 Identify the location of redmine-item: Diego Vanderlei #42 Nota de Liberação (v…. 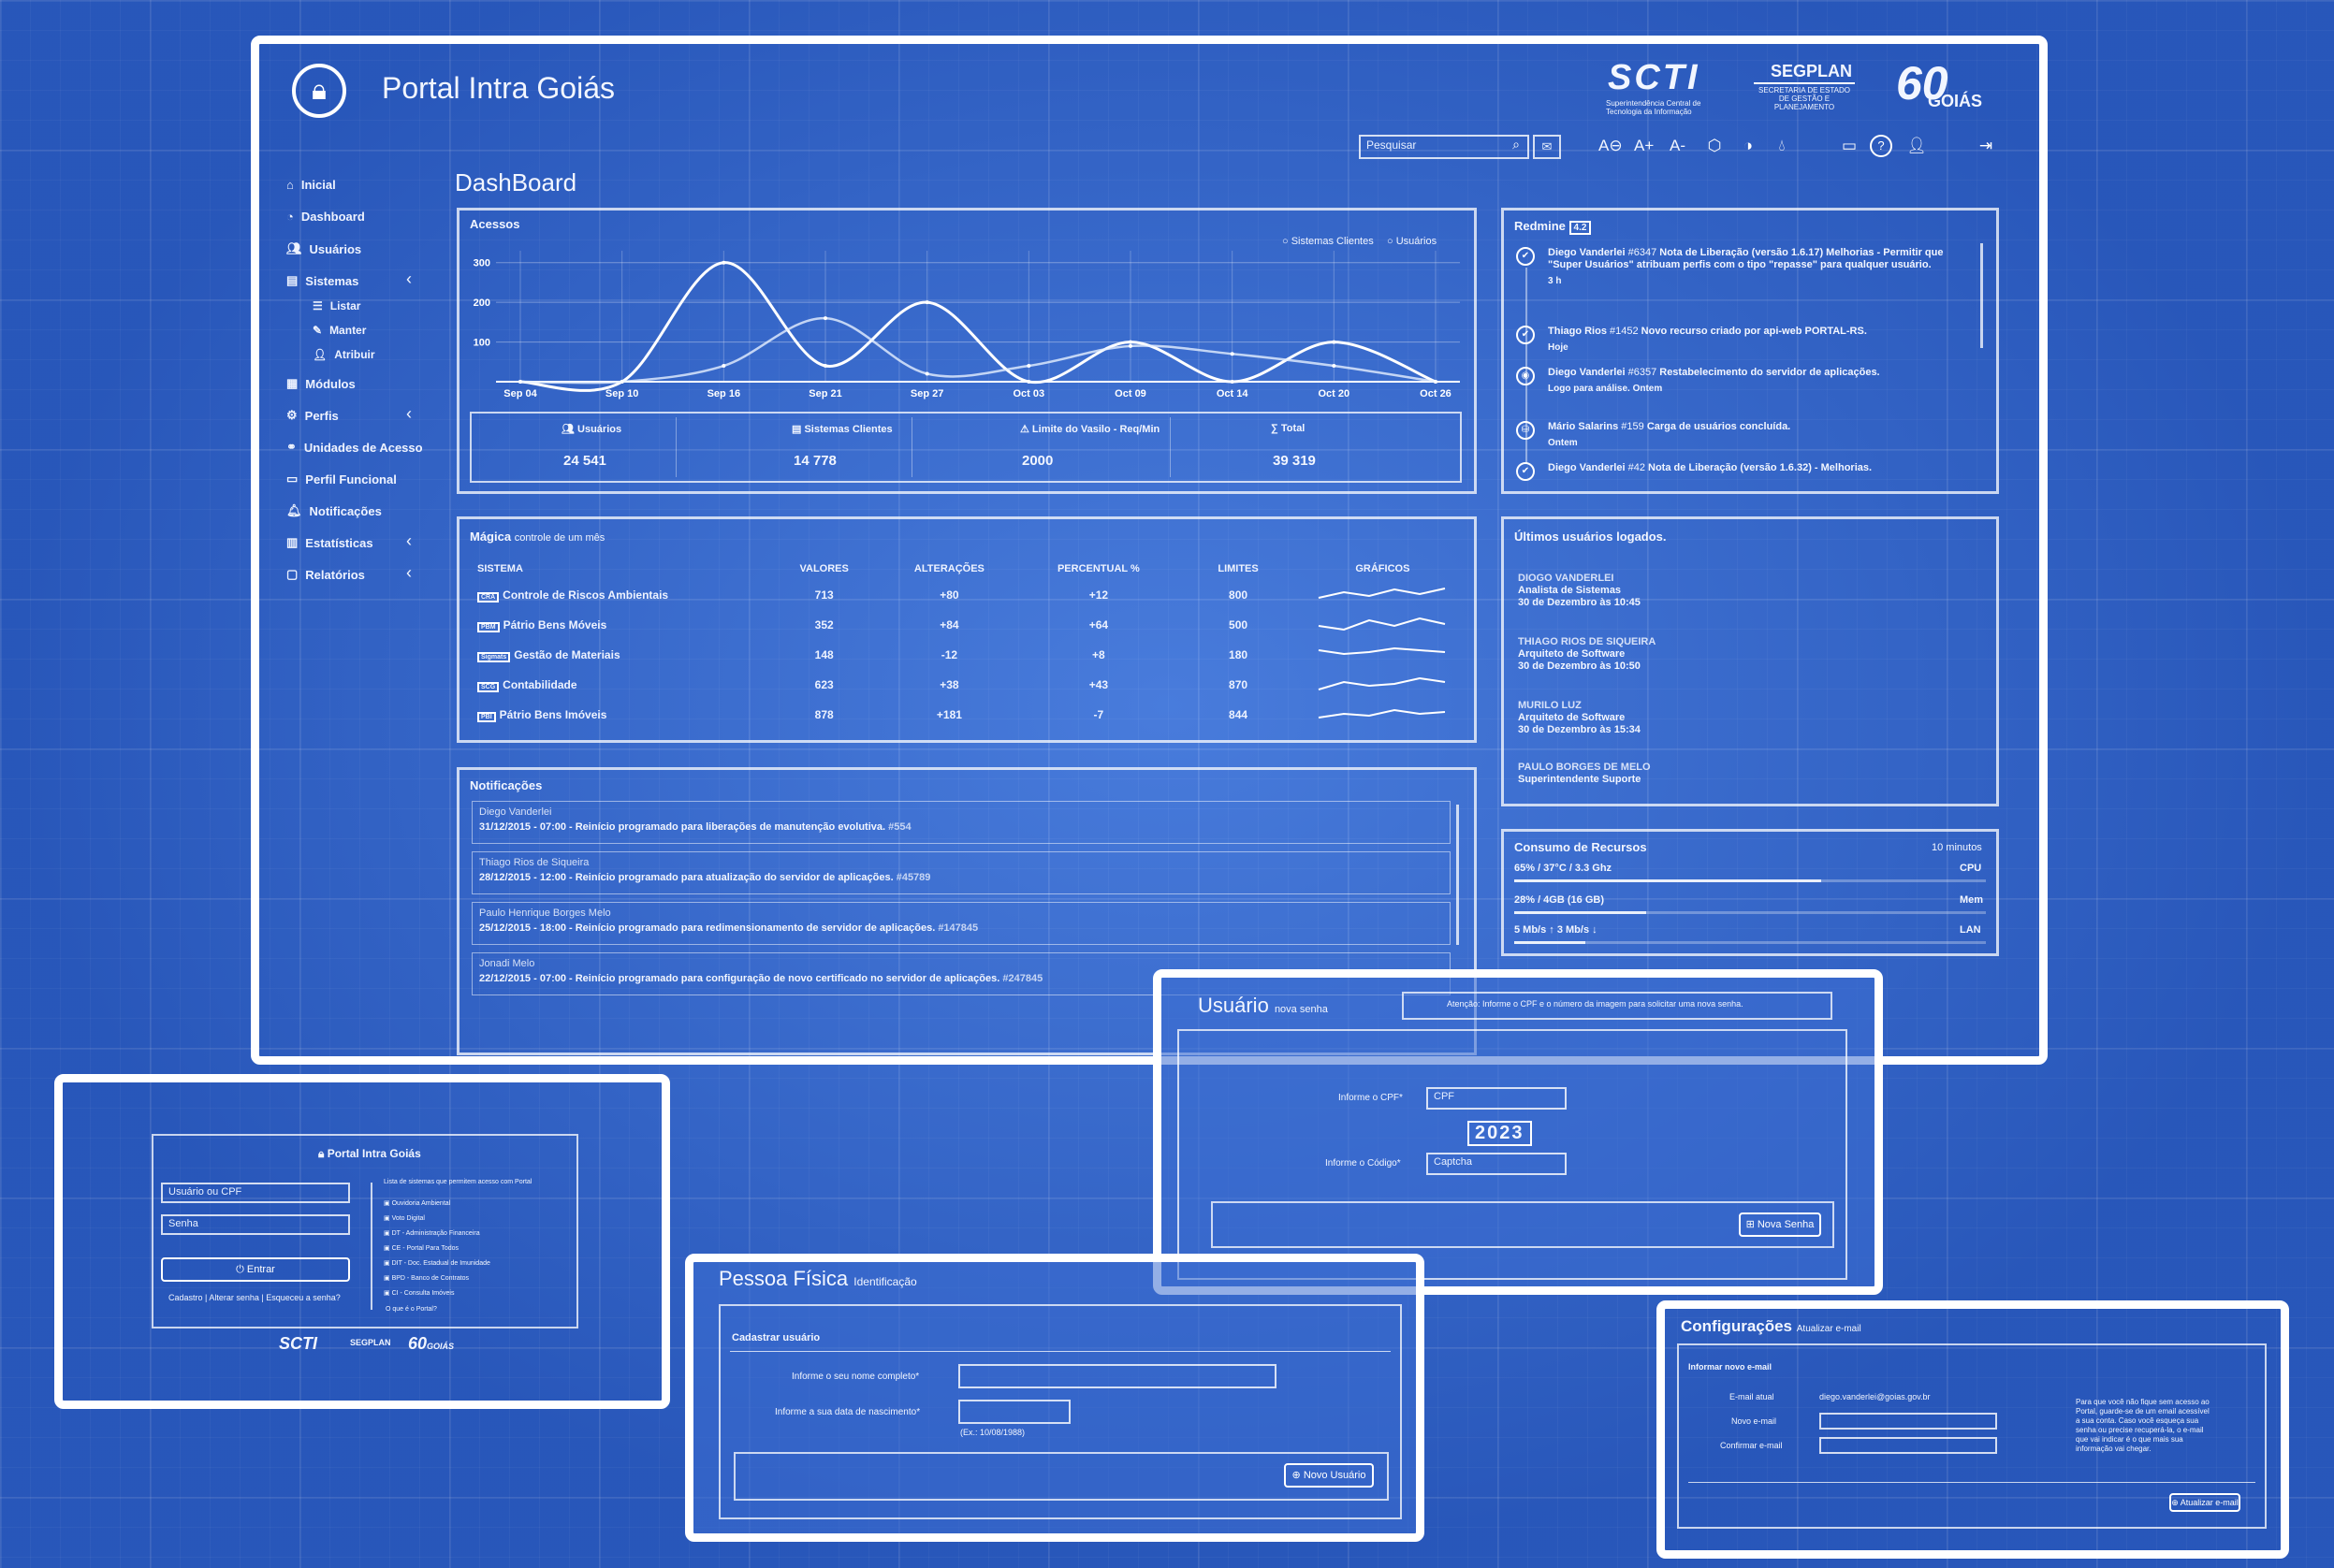
(1758, 470).